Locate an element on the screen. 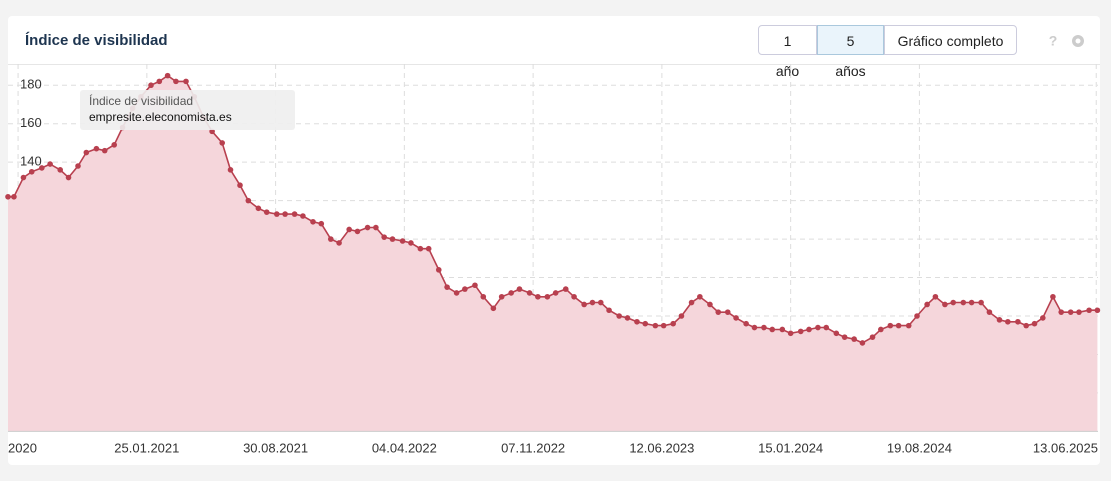 Image resolution: width=1111 pixels, height=481 pixels. icons: ? is located at coordinates (1066, 41).